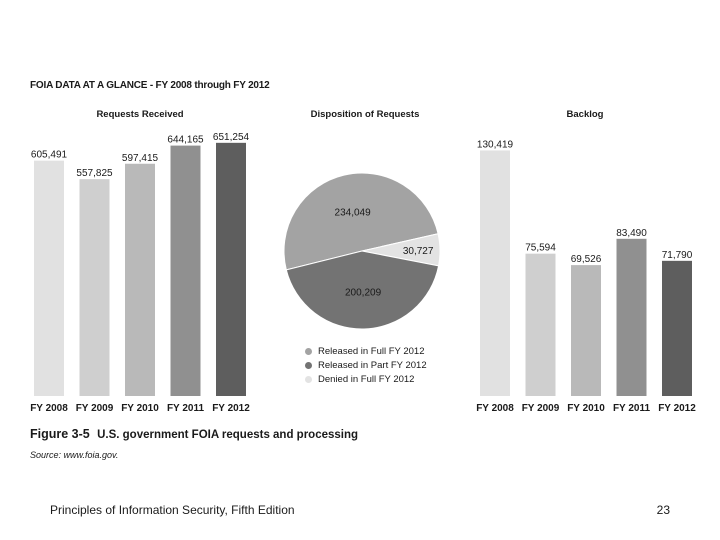  Describe the element at coordinates (540, 248) in the screenshot. I see `bar-value-label: 75,594` at that location.